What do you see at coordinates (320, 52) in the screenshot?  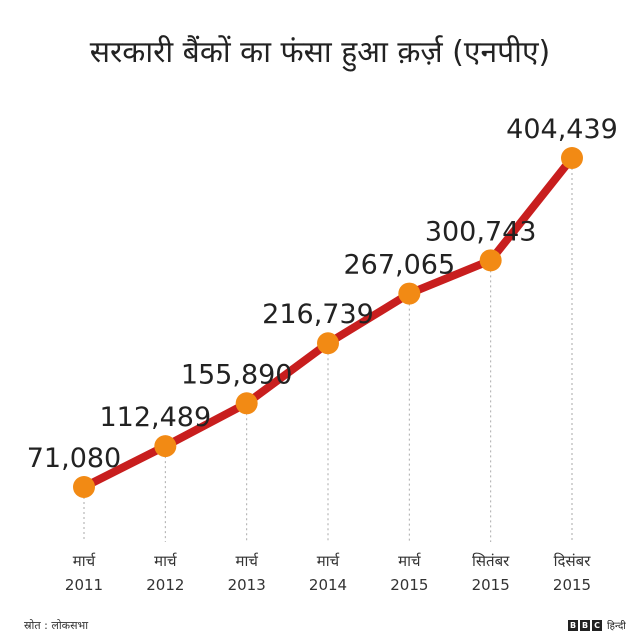 I see `chart-title: सरकारी बैंकों का फंसा हुआ क़र्ज़ (एनपीए)` at bounding box center [320, 52].